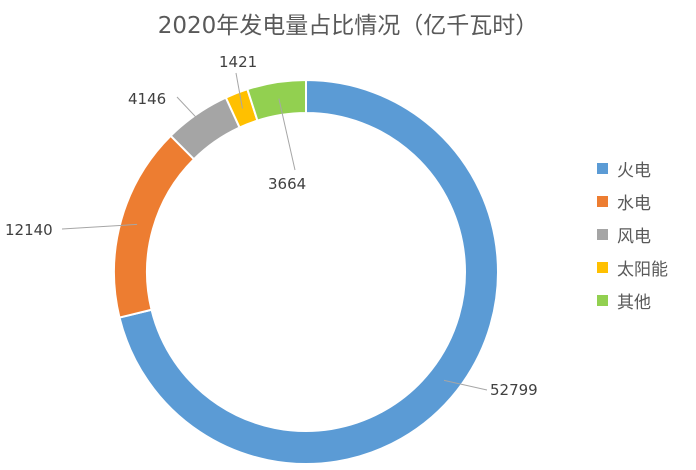 The image size is (696, 470). Describe the element at coordinates (287, 184) in the screenshot. I see `label-other: 3664` at that location.